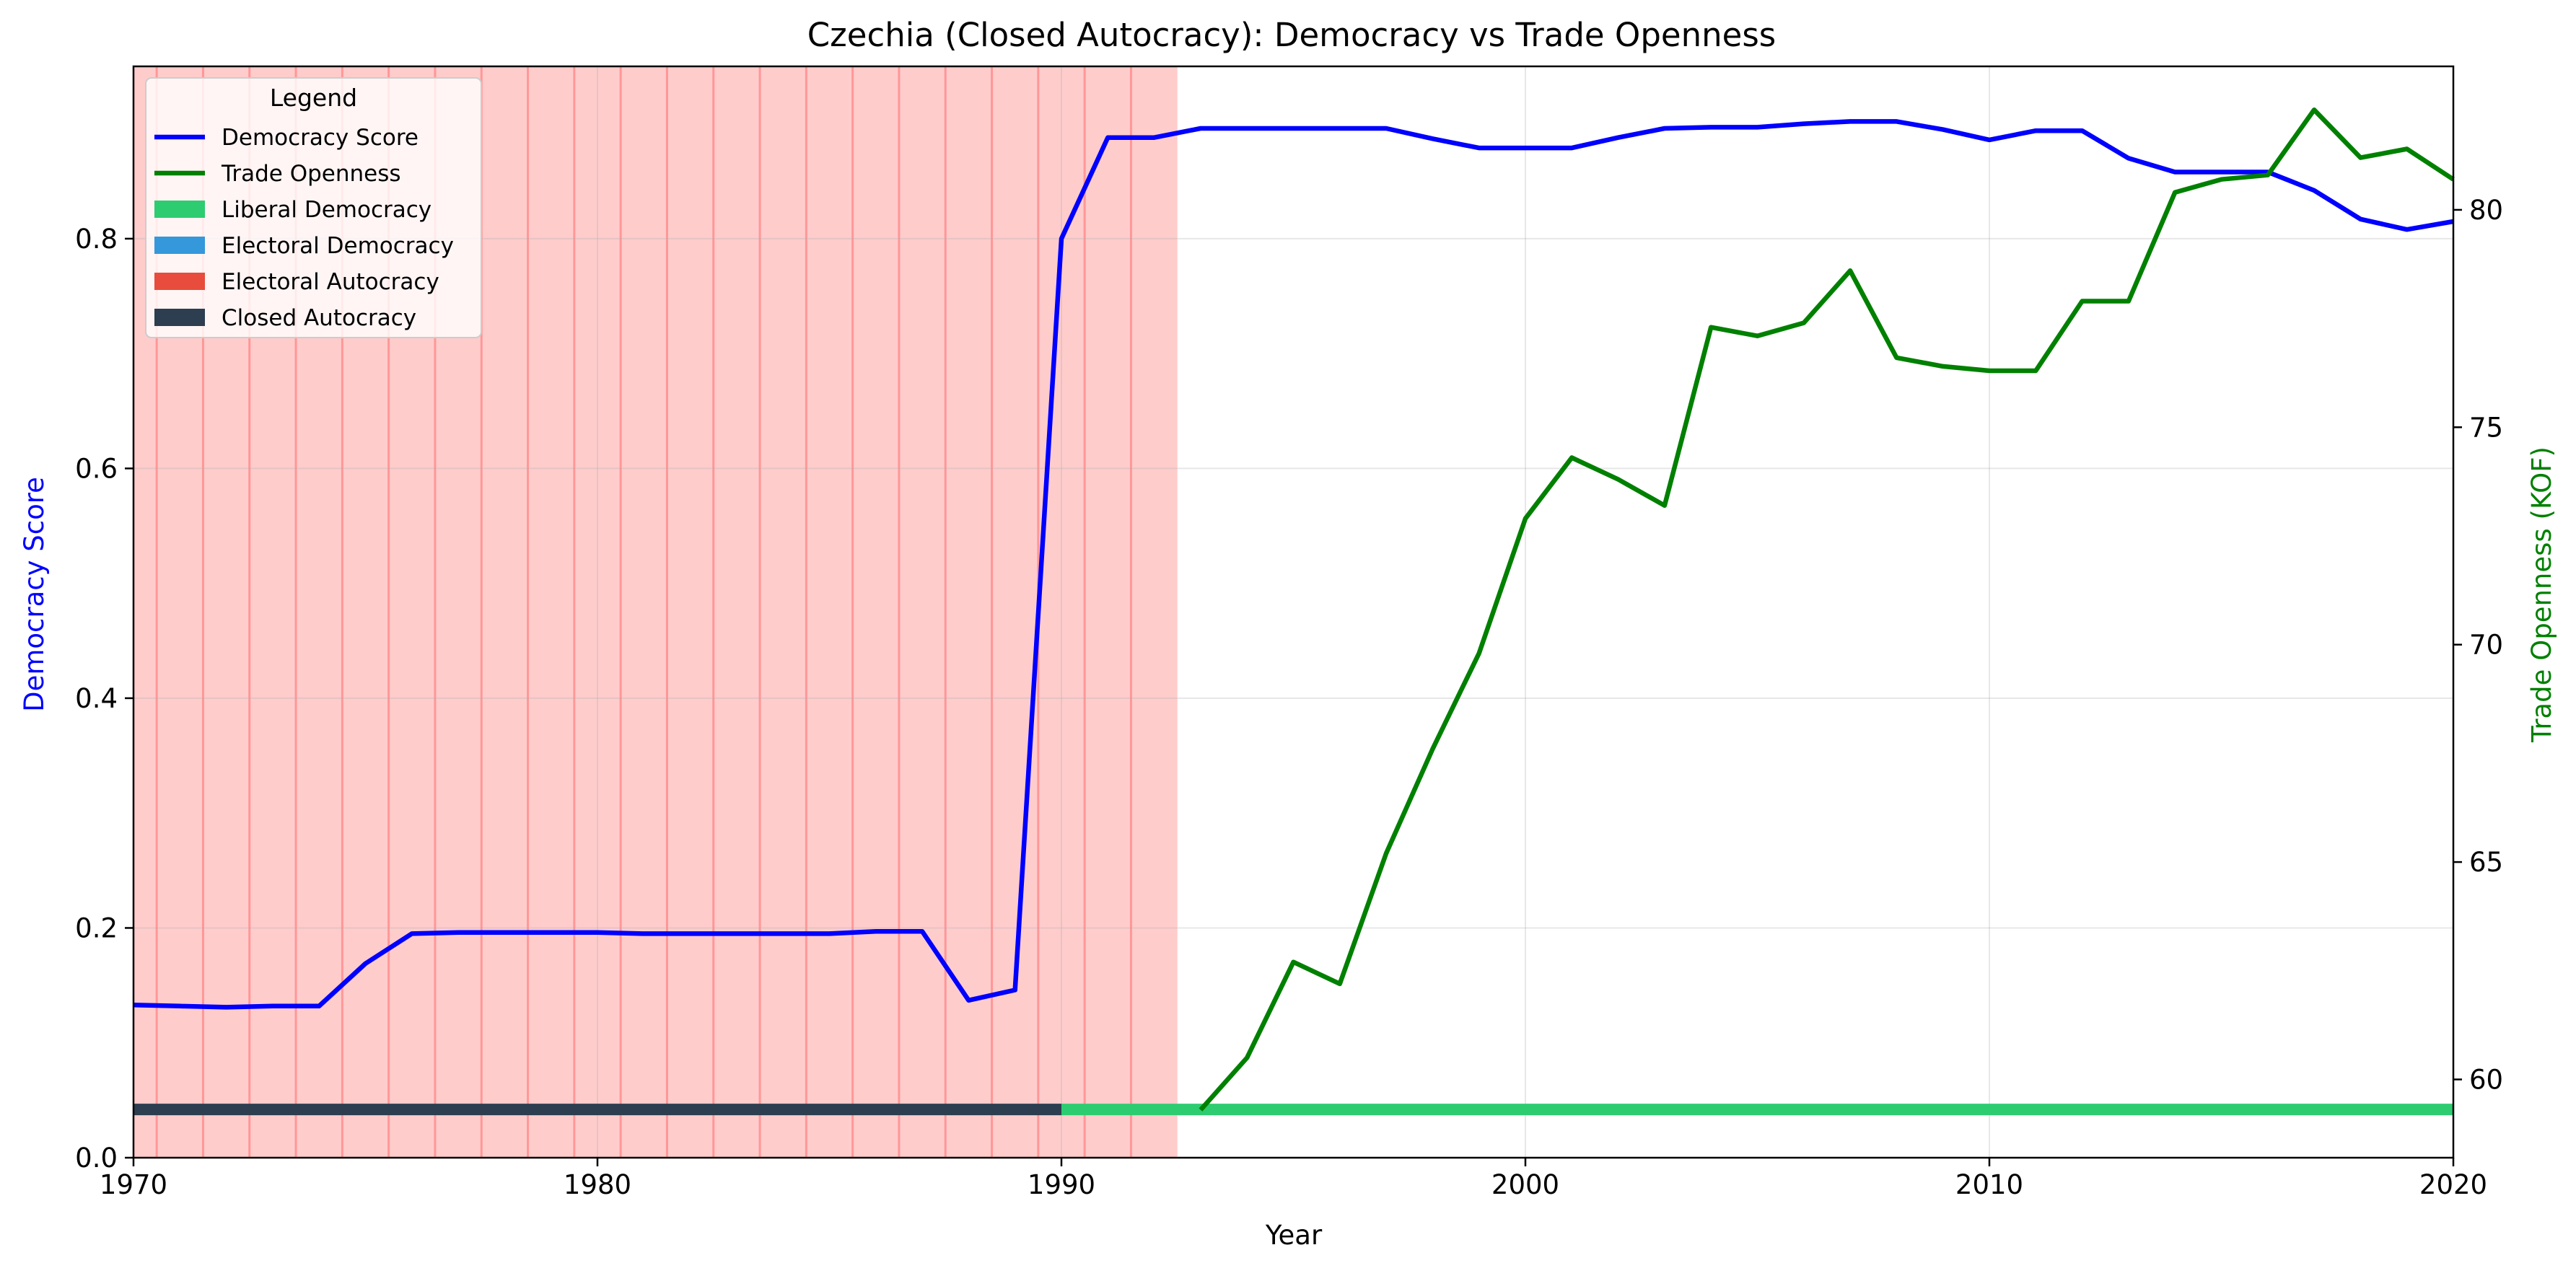 The width and height of the screenshot is (2576, 1276). What do you see at coordinates (34, 594) in the screenshot?
I see `y-axis-label-left: Democracy Score` at bounding box center [34, 594].